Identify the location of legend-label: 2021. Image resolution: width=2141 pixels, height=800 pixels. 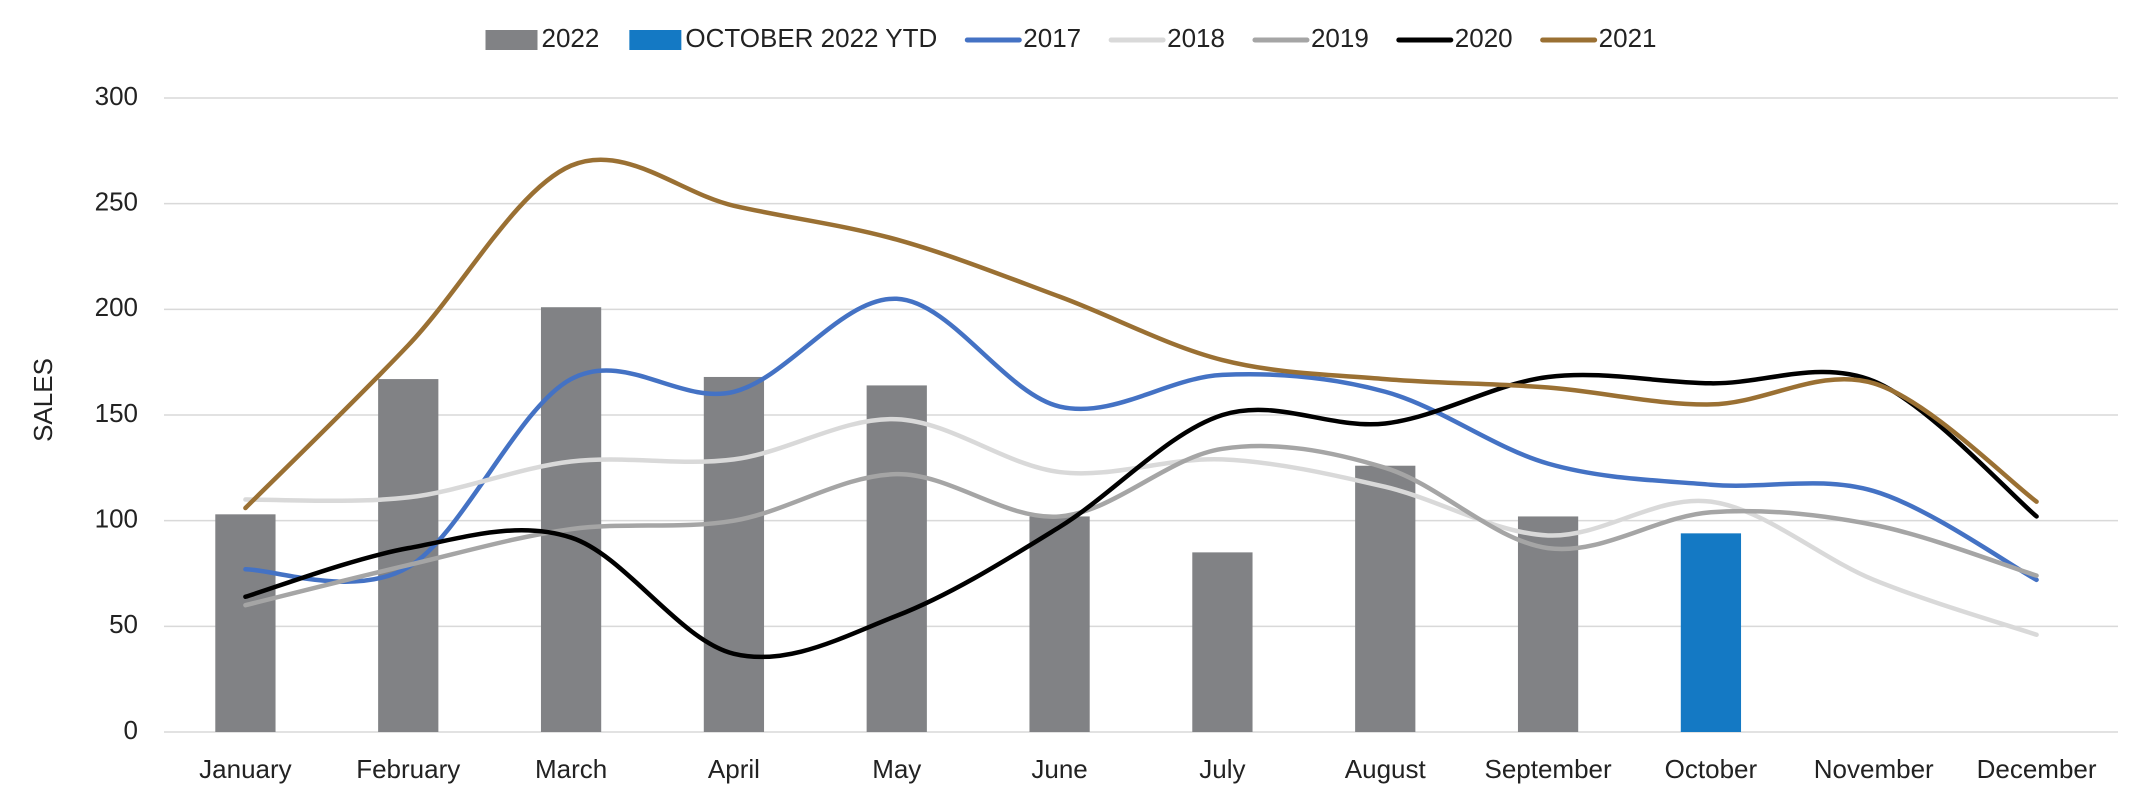
(1628, 38).